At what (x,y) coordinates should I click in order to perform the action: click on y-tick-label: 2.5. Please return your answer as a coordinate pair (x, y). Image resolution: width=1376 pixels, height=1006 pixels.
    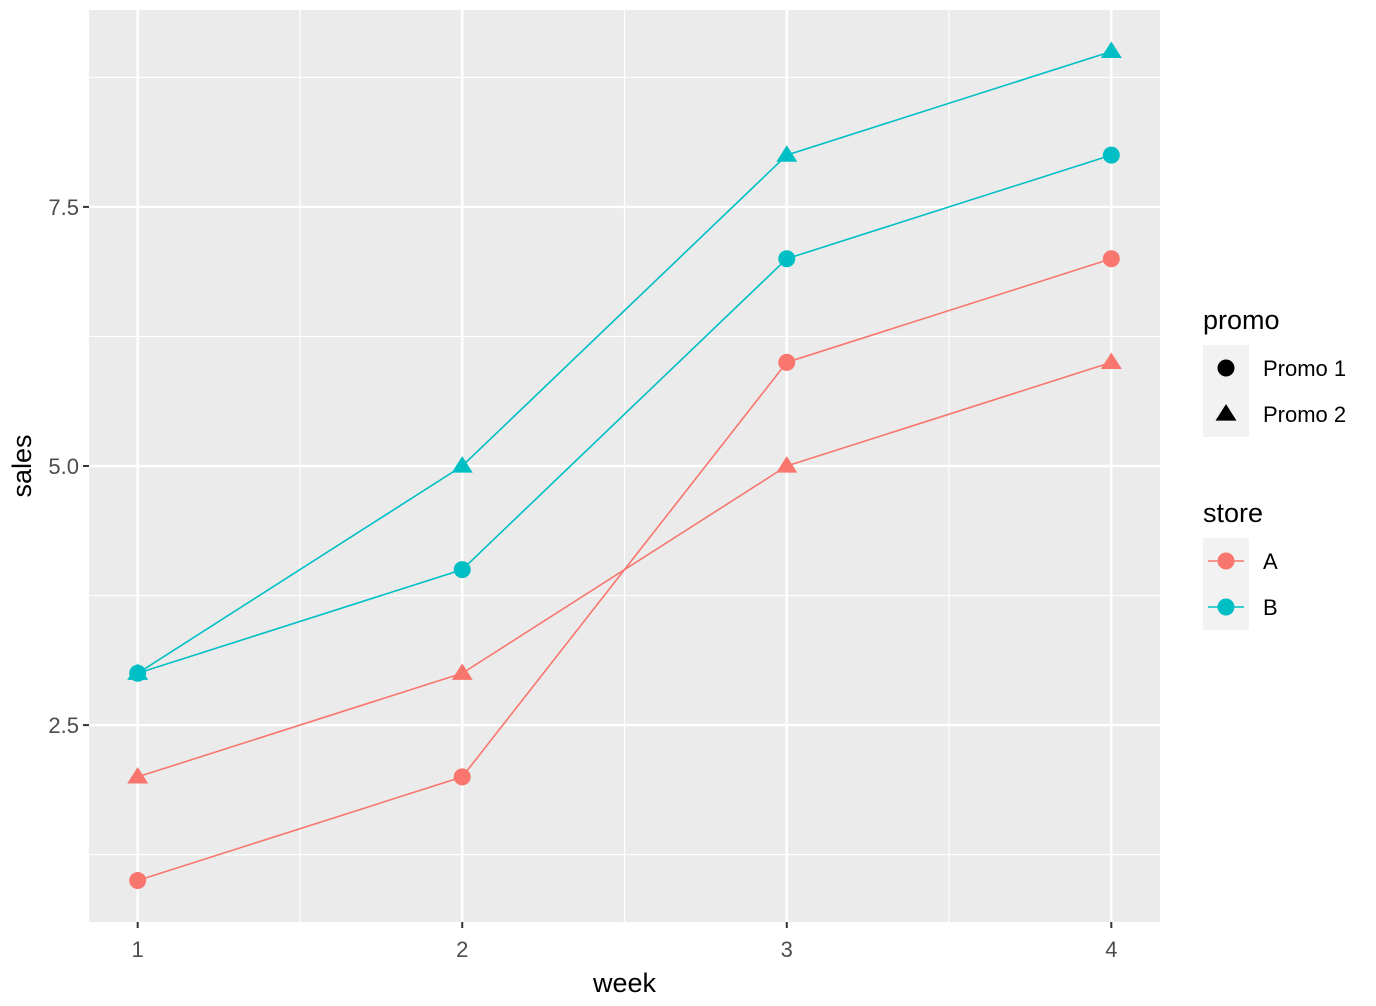
    Looking at the image, I should click on (63, 725).